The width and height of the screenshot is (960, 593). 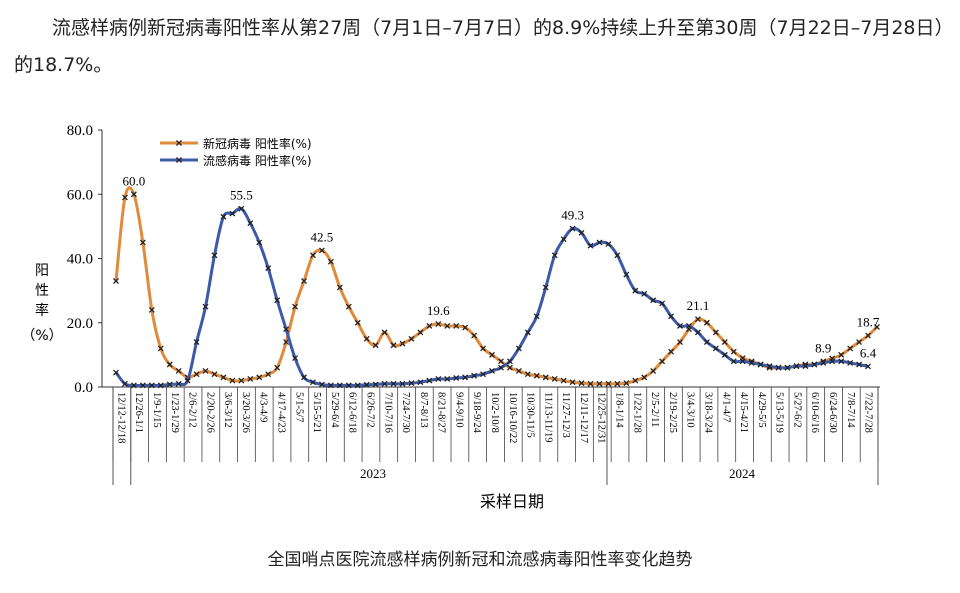 What do you see at coordinates (257, 143) in the screenshot?
I see `legend-entry: 新冠病毒 阳性率(%)` at bounding box center [257, 143].